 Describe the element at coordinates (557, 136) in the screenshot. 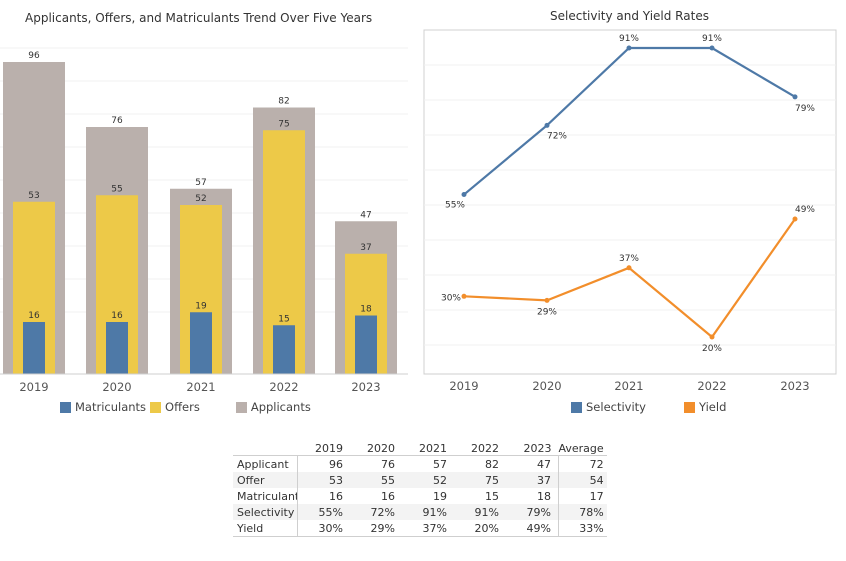

I see `line-label-selectivity: 72%` at that location.